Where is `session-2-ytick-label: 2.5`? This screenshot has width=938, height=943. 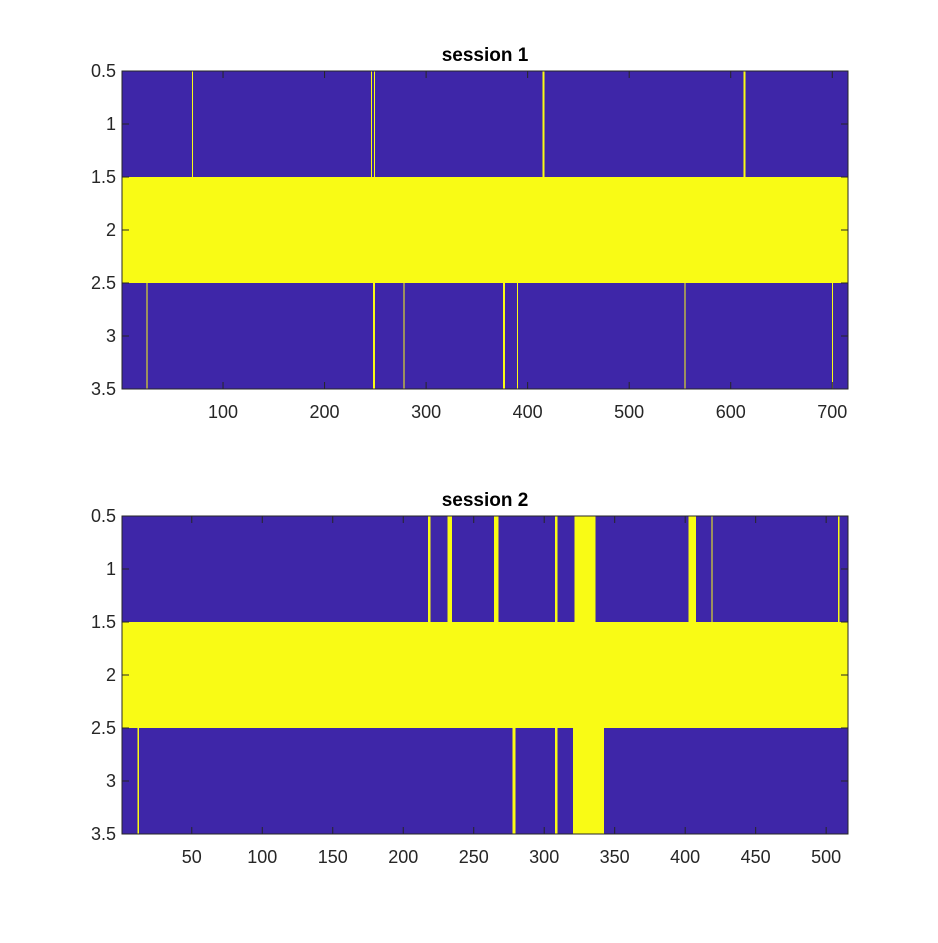 session-2-ytick-label: 2.5 is located at coordinates (103, 728).